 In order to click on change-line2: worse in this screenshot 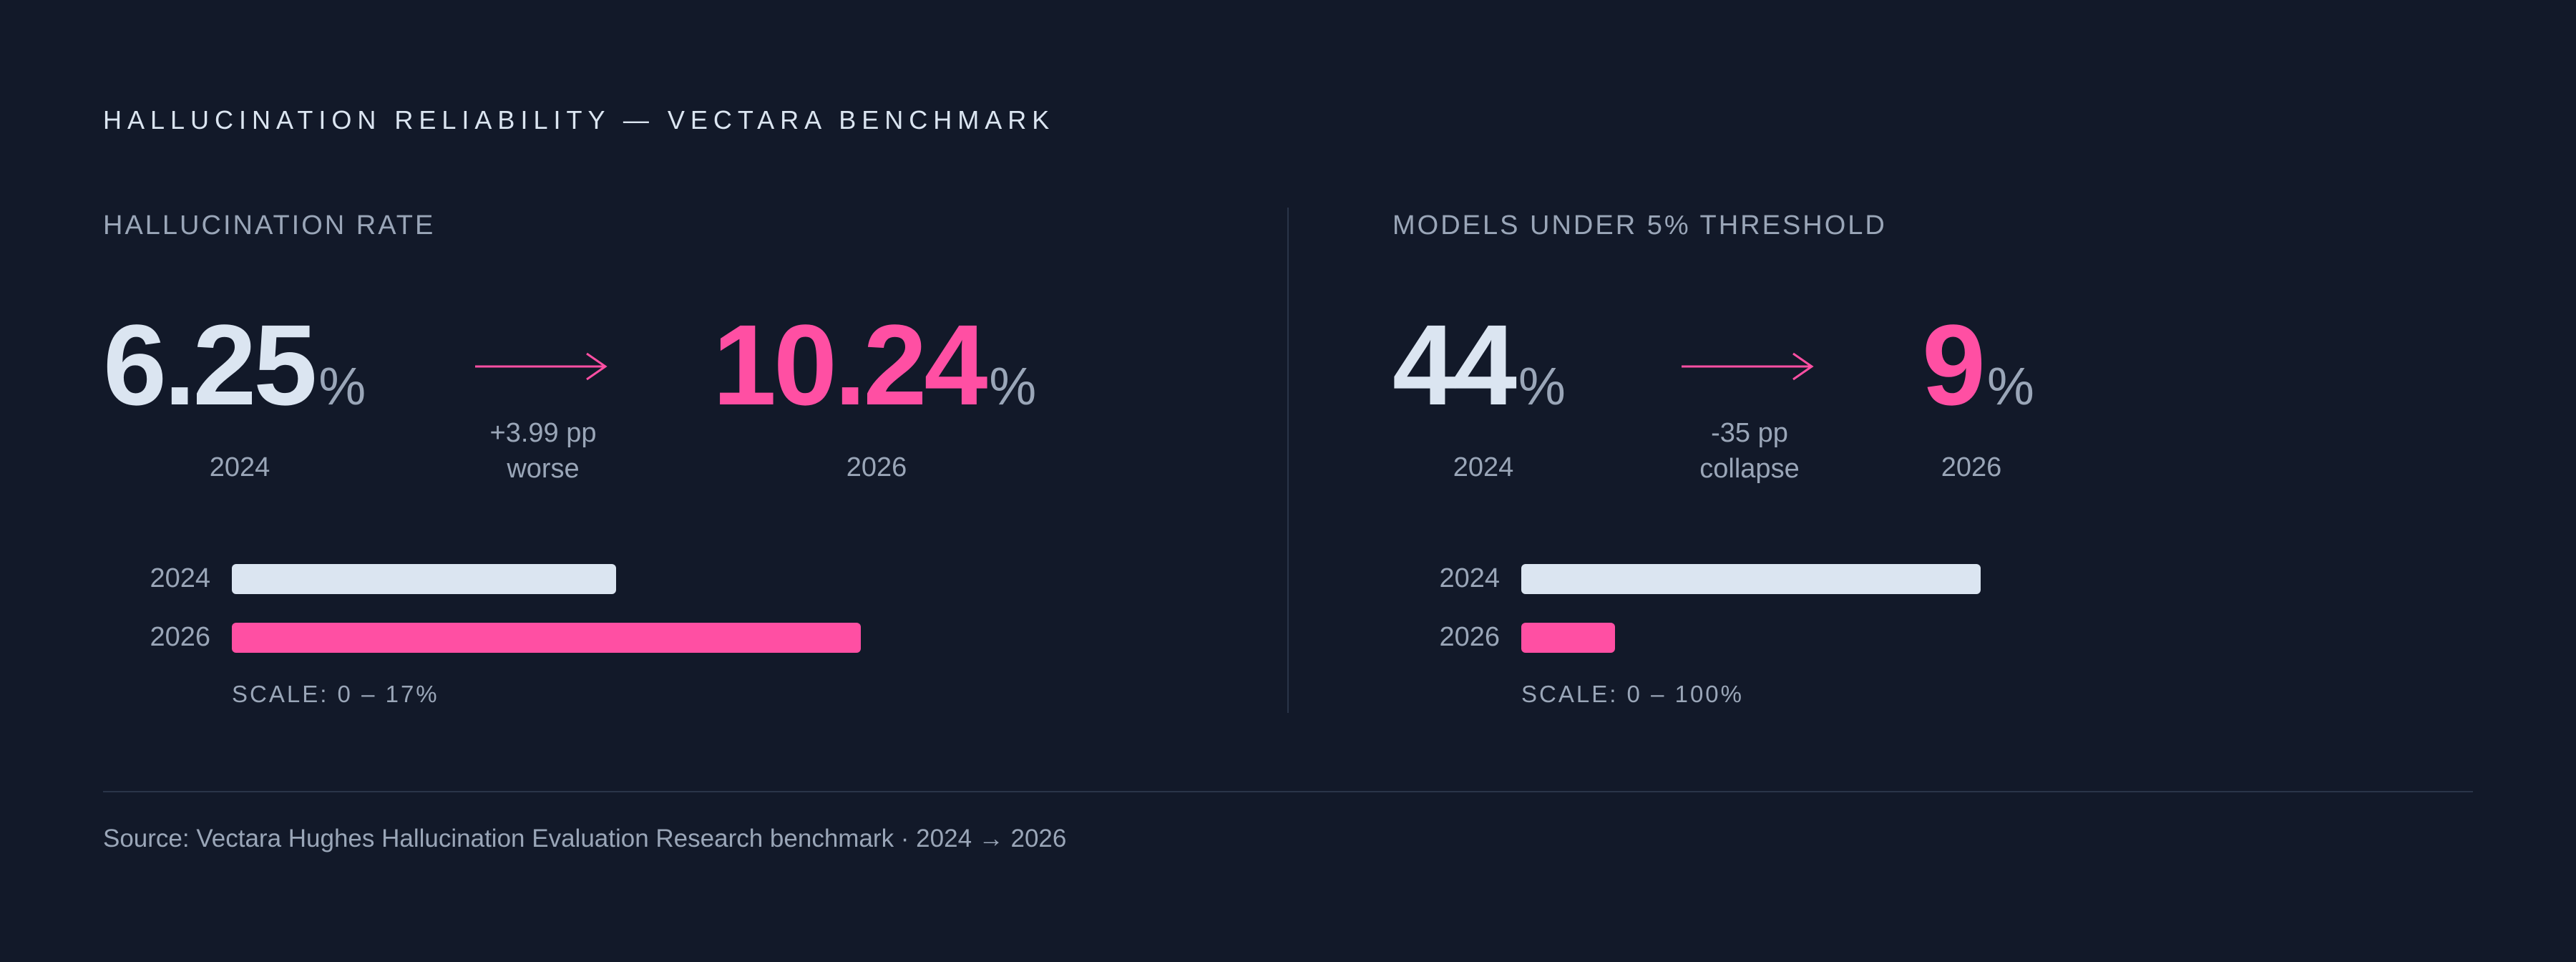, I will do `click(543, 469)`.